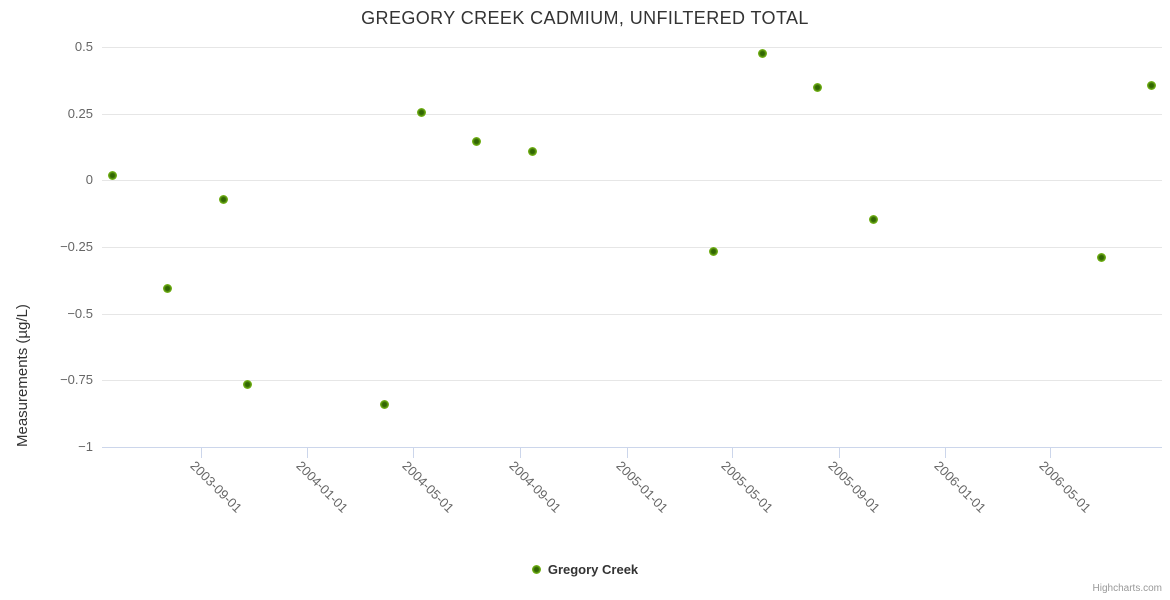 This screenshot has width=1170, height=600. What do you see at coordinates (83, 46) in the screenshot?
I see `y-axis-label: 0.5` at bounding box center [83, 46].